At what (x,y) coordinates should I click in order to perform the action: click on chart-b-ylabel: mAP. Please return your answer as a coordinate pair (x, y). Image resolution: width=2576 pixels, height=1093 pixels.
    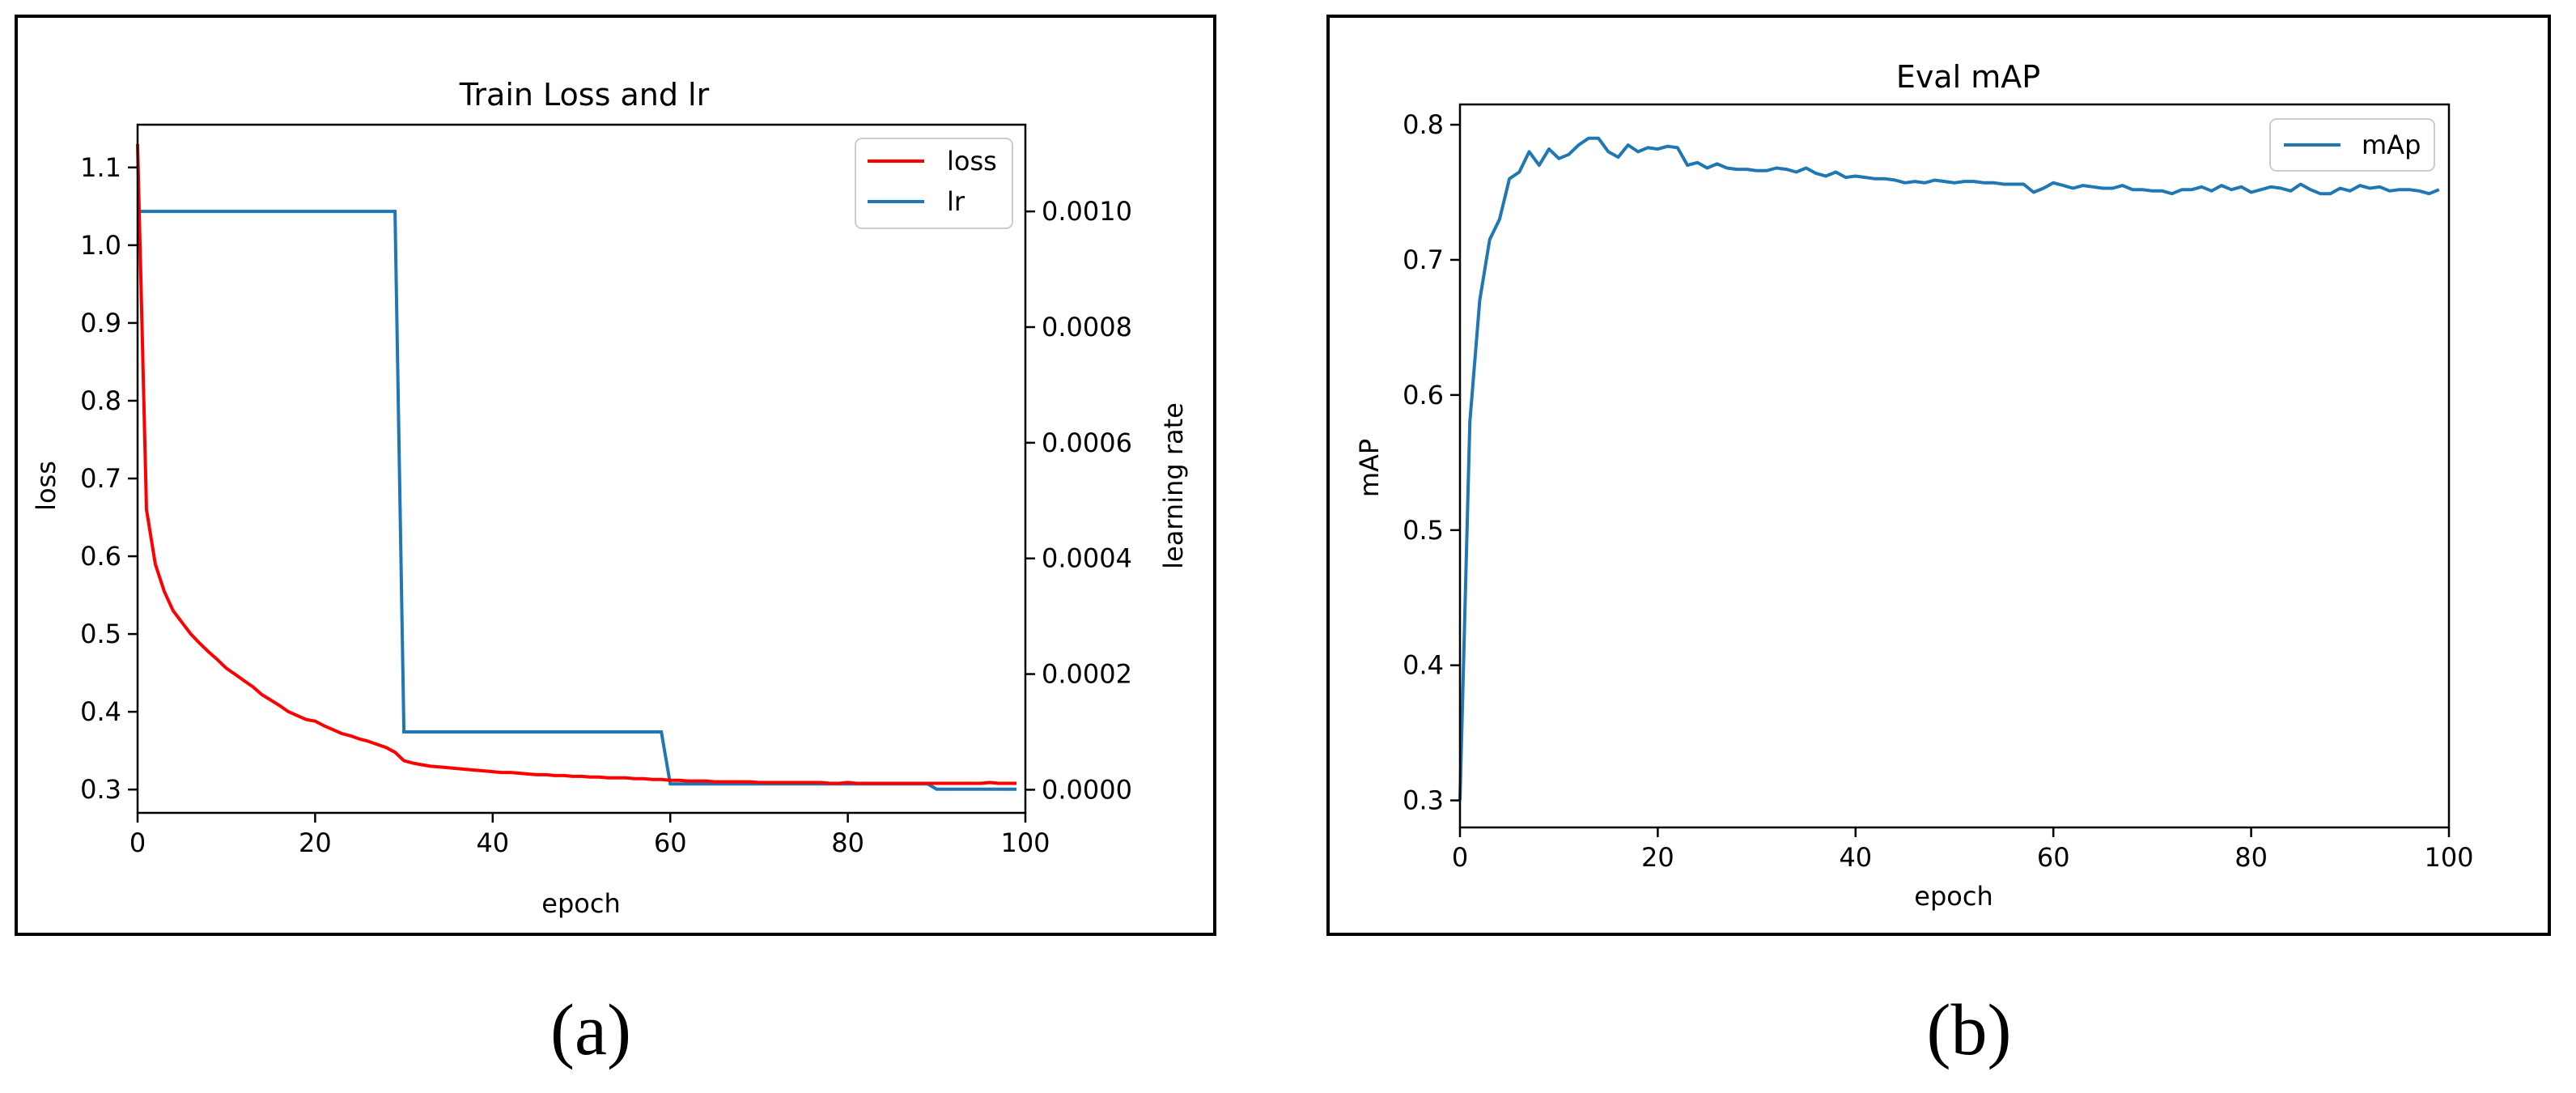
    Looking at the image, I should click on (1369, 468).